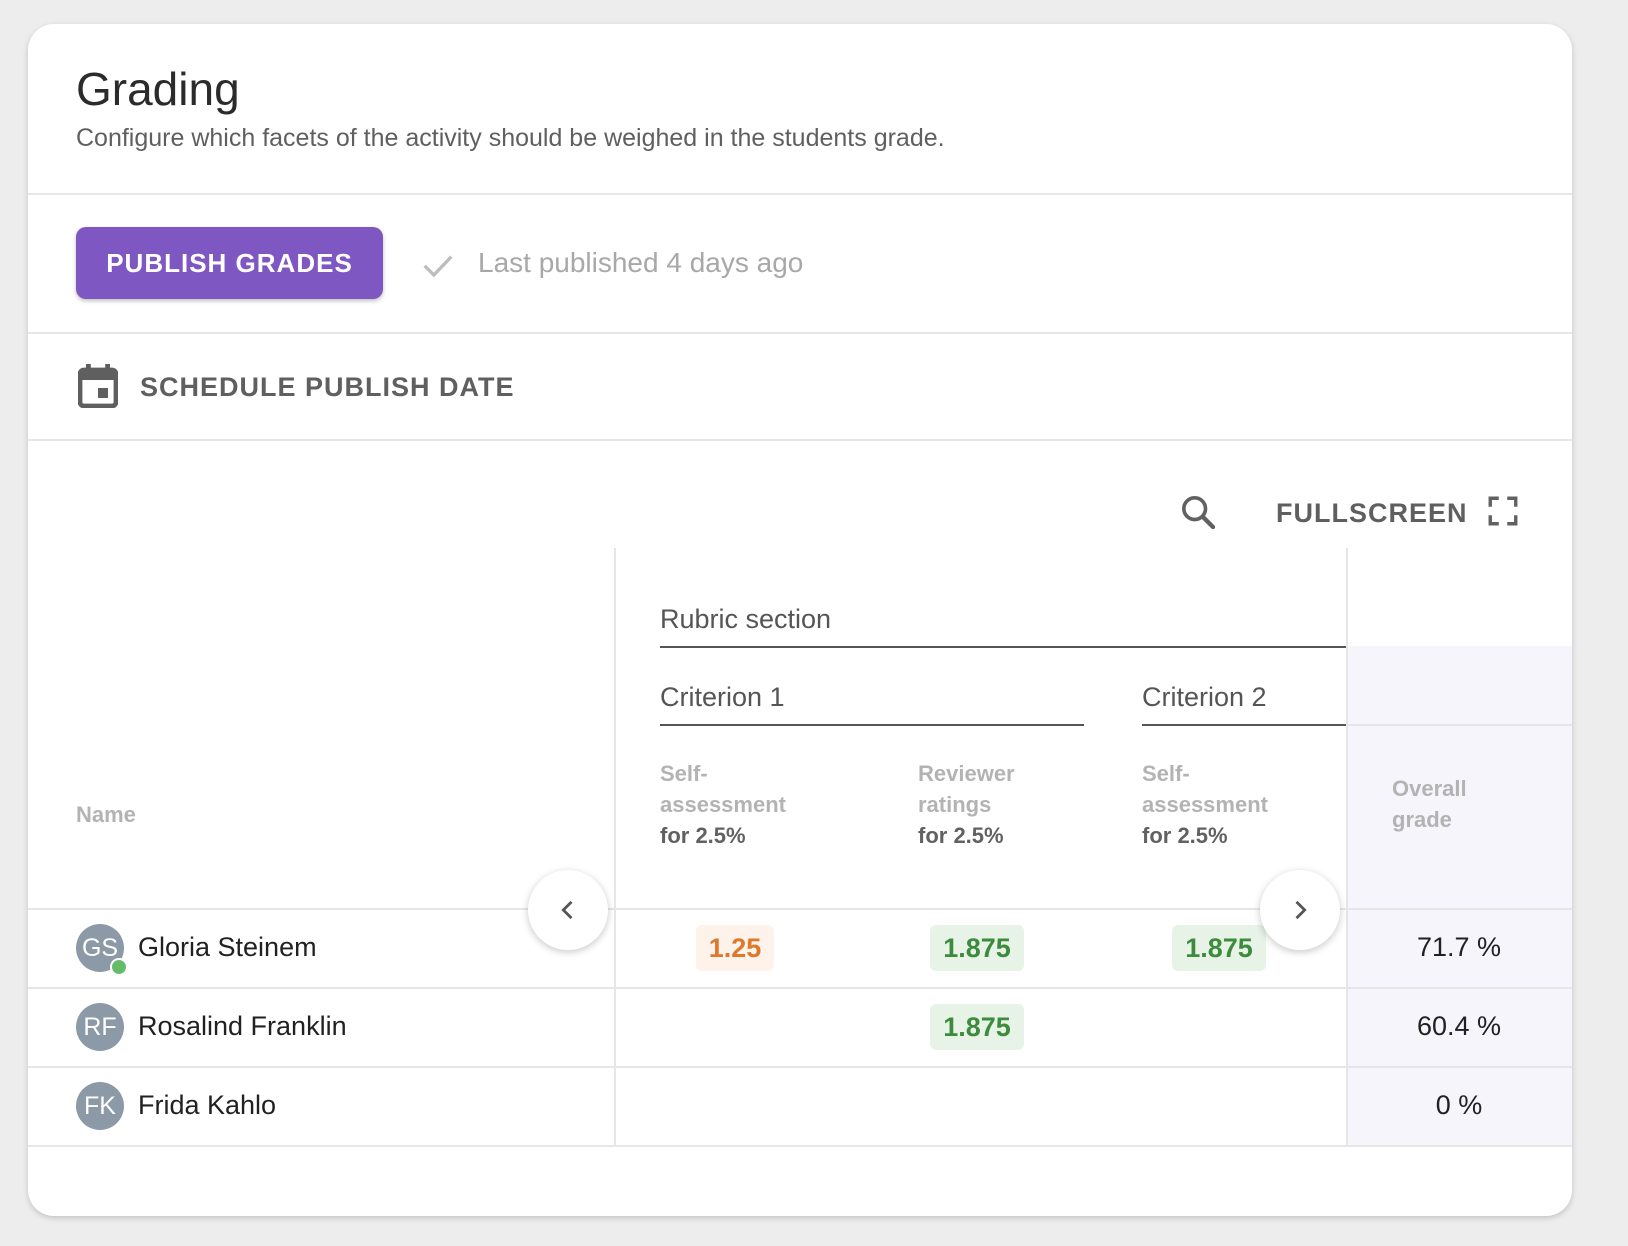 The height and width of the screenshot is (1246, 1628). Describe the element at coordinates (227, 947) in the screenshot. I see `student-name: Gloria Steinem` at that location.